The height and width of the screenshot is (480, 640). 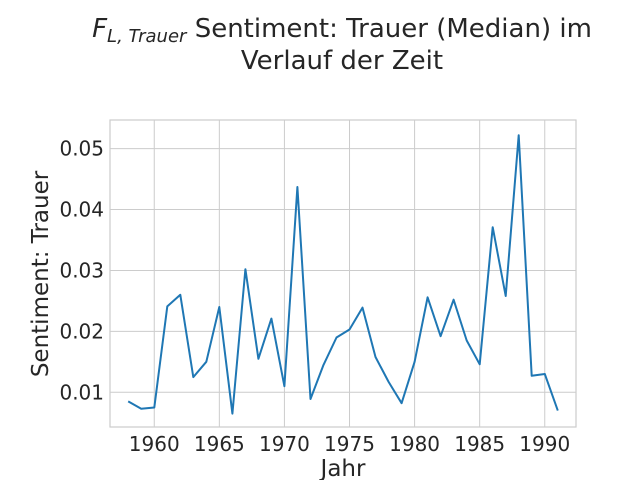 I want to click on chart-title-line-1: FL, Trauer Sentiment: Trauer (Median) im, so click(x=342, y=30).